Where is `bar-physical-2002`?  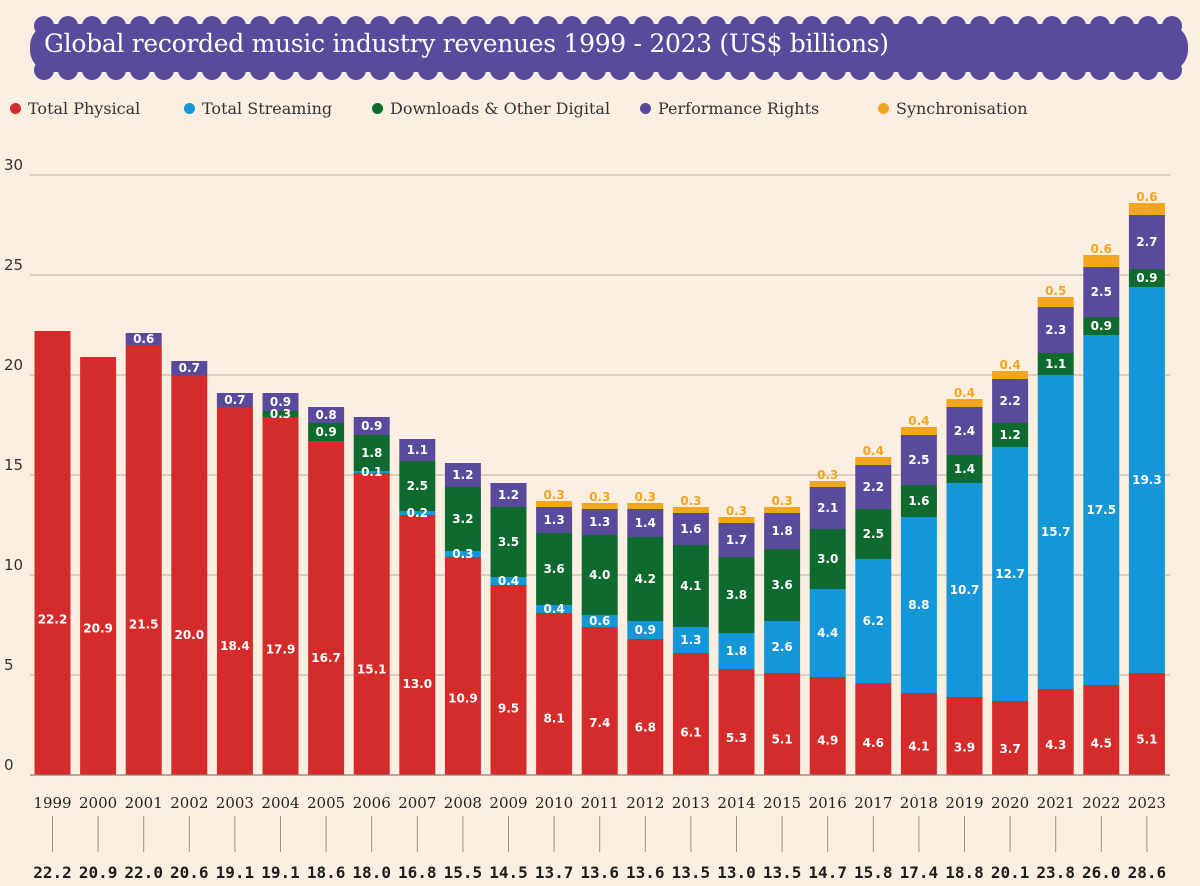
bar-physical-2002 is located at coordinates (189, 575).